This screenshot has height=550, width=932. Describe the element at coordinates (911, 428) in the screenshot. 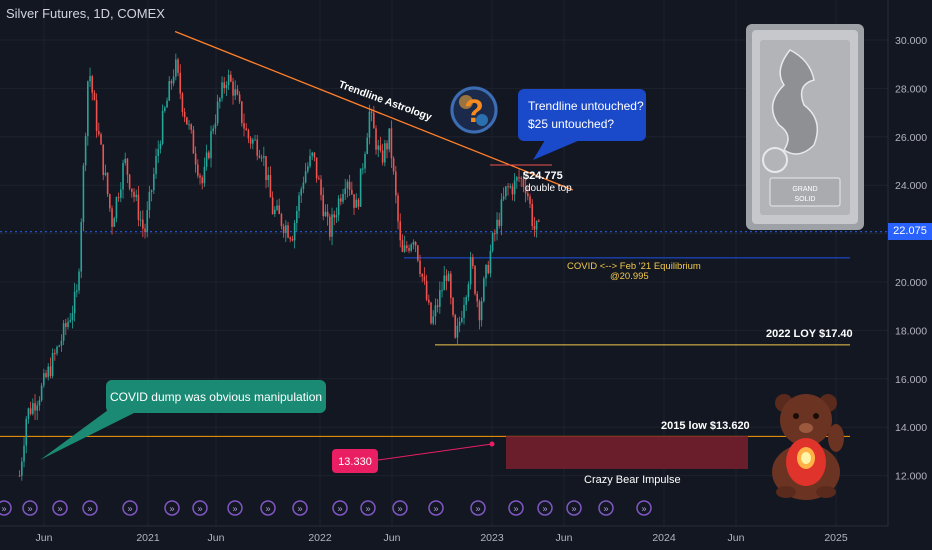

I see `y-tick-label: 14.000` at that location.